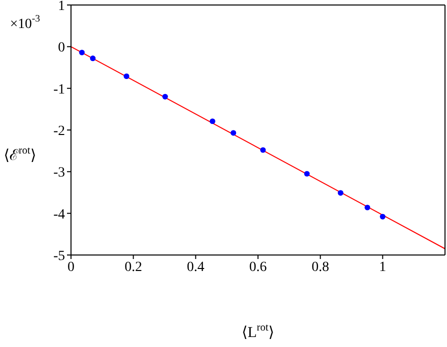 This screenshot has height=347, width=447. Describe the element at coordinates (59, 90) in the screenshot. I see `y-tick-label: -1` at that location.